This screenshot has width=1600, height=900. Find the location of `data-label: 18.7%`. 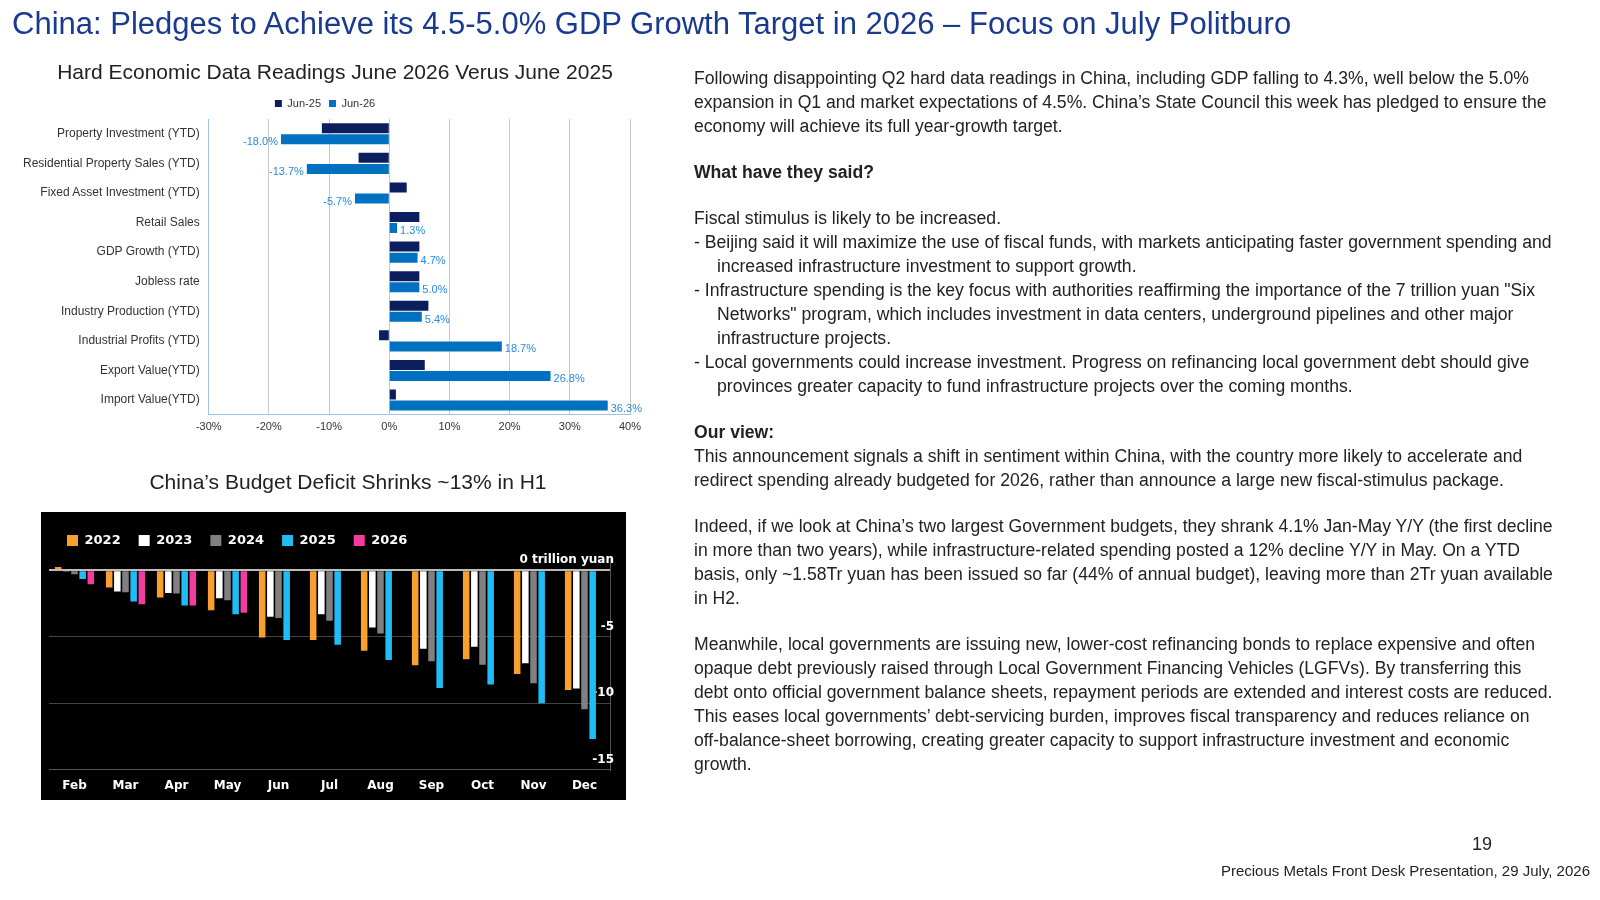

data-label: 18.7% is located at coordinates (520, 348).